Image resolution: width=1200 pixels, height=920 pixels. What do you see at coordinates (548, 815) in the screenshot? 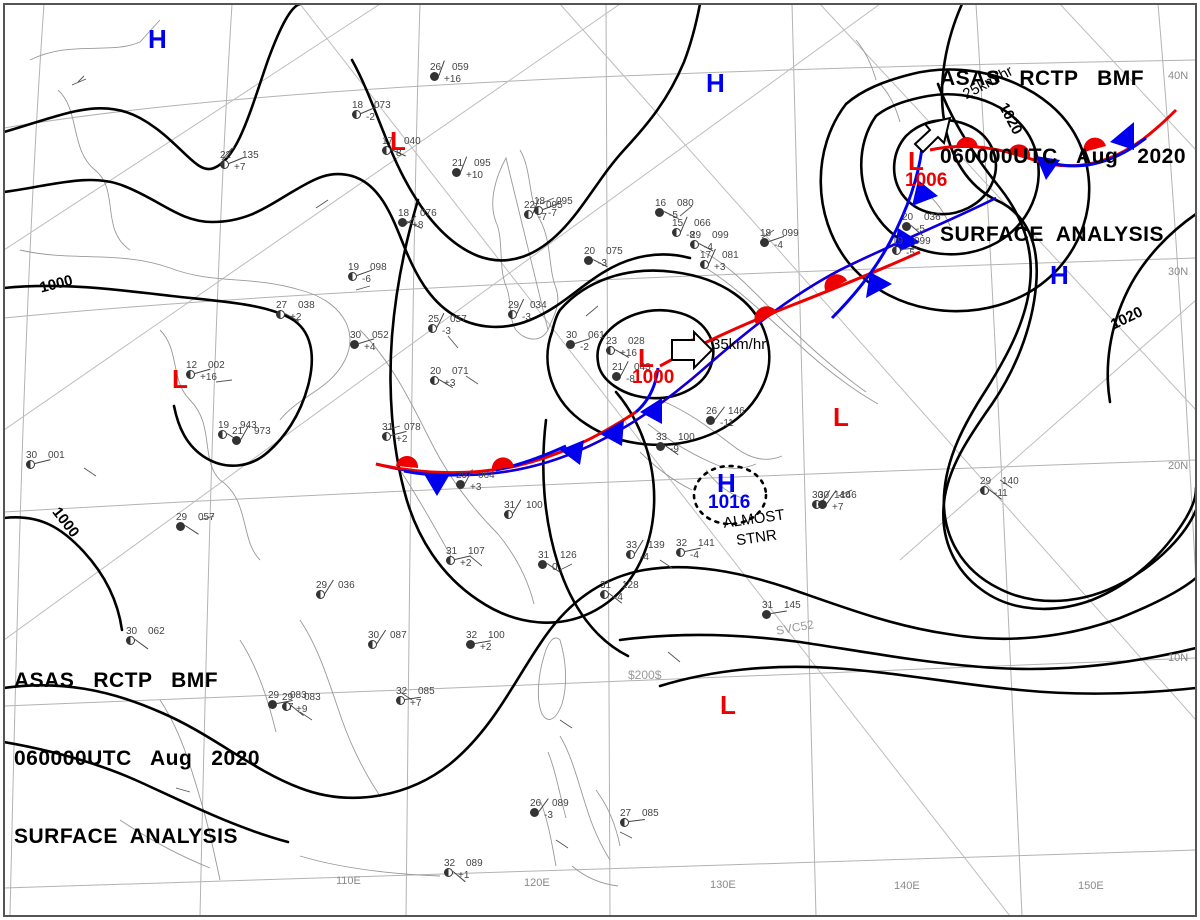
I see `station-dewpoint: -3` at bounding box center [548, 815].